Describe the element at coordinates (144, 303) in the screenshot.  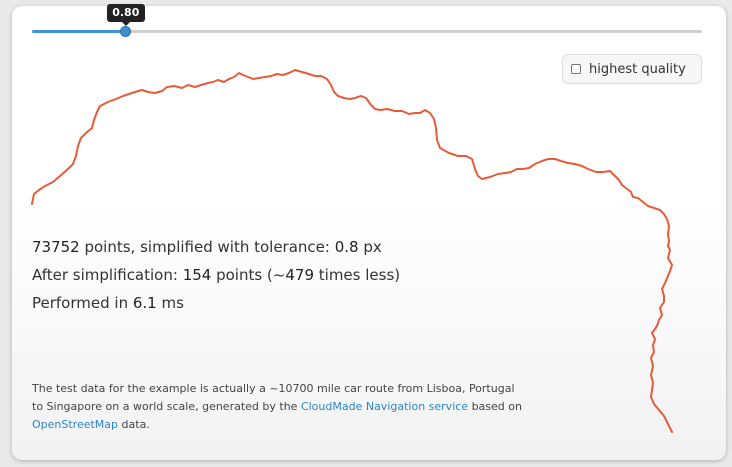
I see `elapsed-ms-value: 6.1` at that location.